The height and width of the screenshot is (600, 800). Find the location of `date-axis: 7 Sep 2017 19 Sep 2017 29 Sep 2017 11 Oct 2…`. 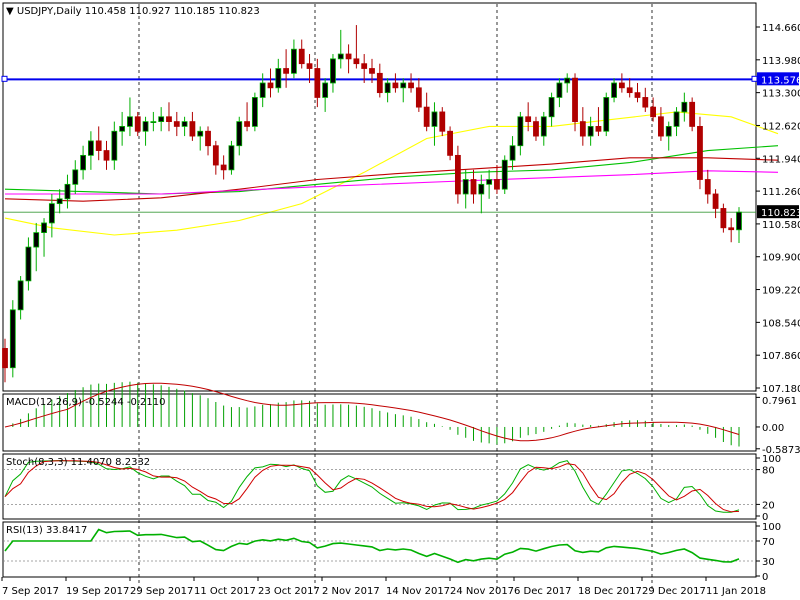

date-axis: 7 Sep 2017 19 Sep 2017 29 Sep 2017 11 Oct 2… is located at coordinates (383, 587).